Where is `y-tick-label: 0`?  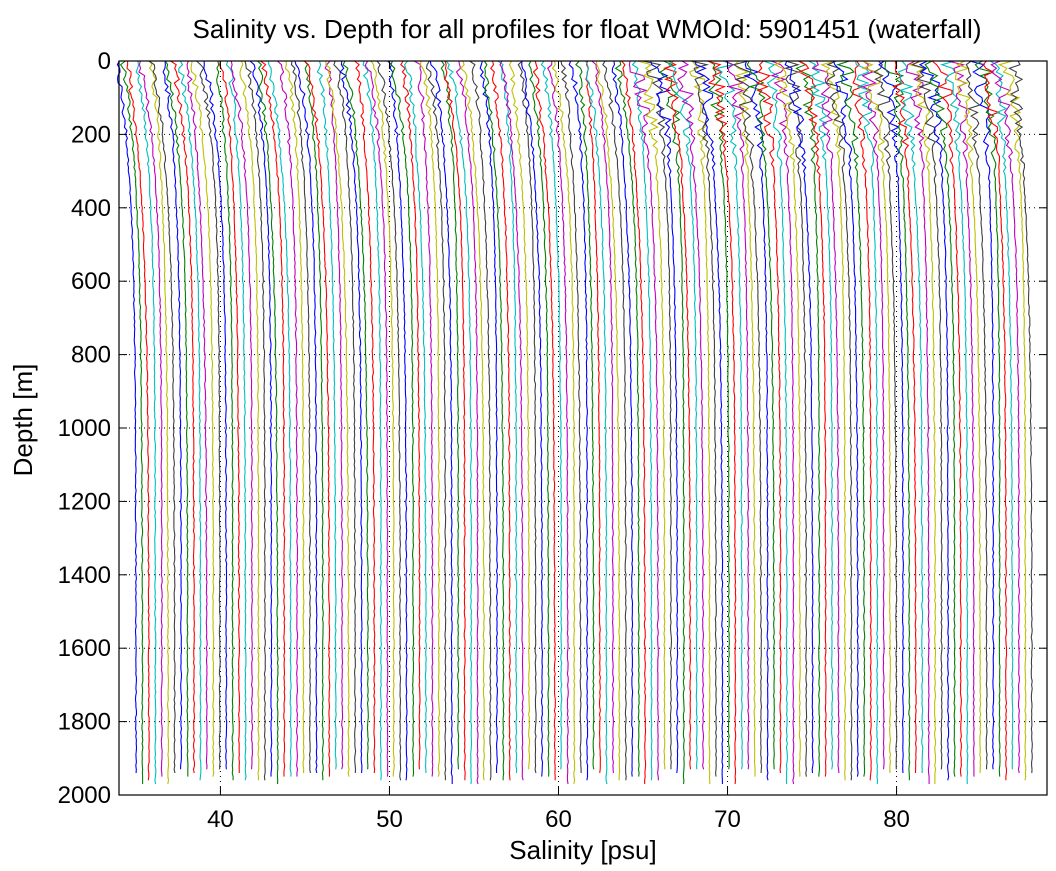 y-tick-label: 0 is located at coordinates (104, 61).